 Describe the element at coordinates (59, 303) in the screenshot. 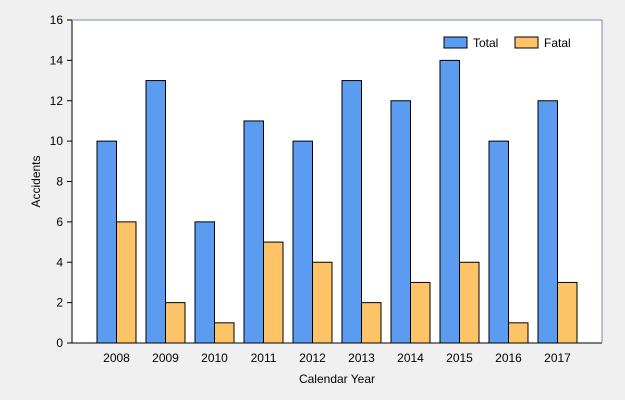

I see `y-tick-label-2: 2` at that location.